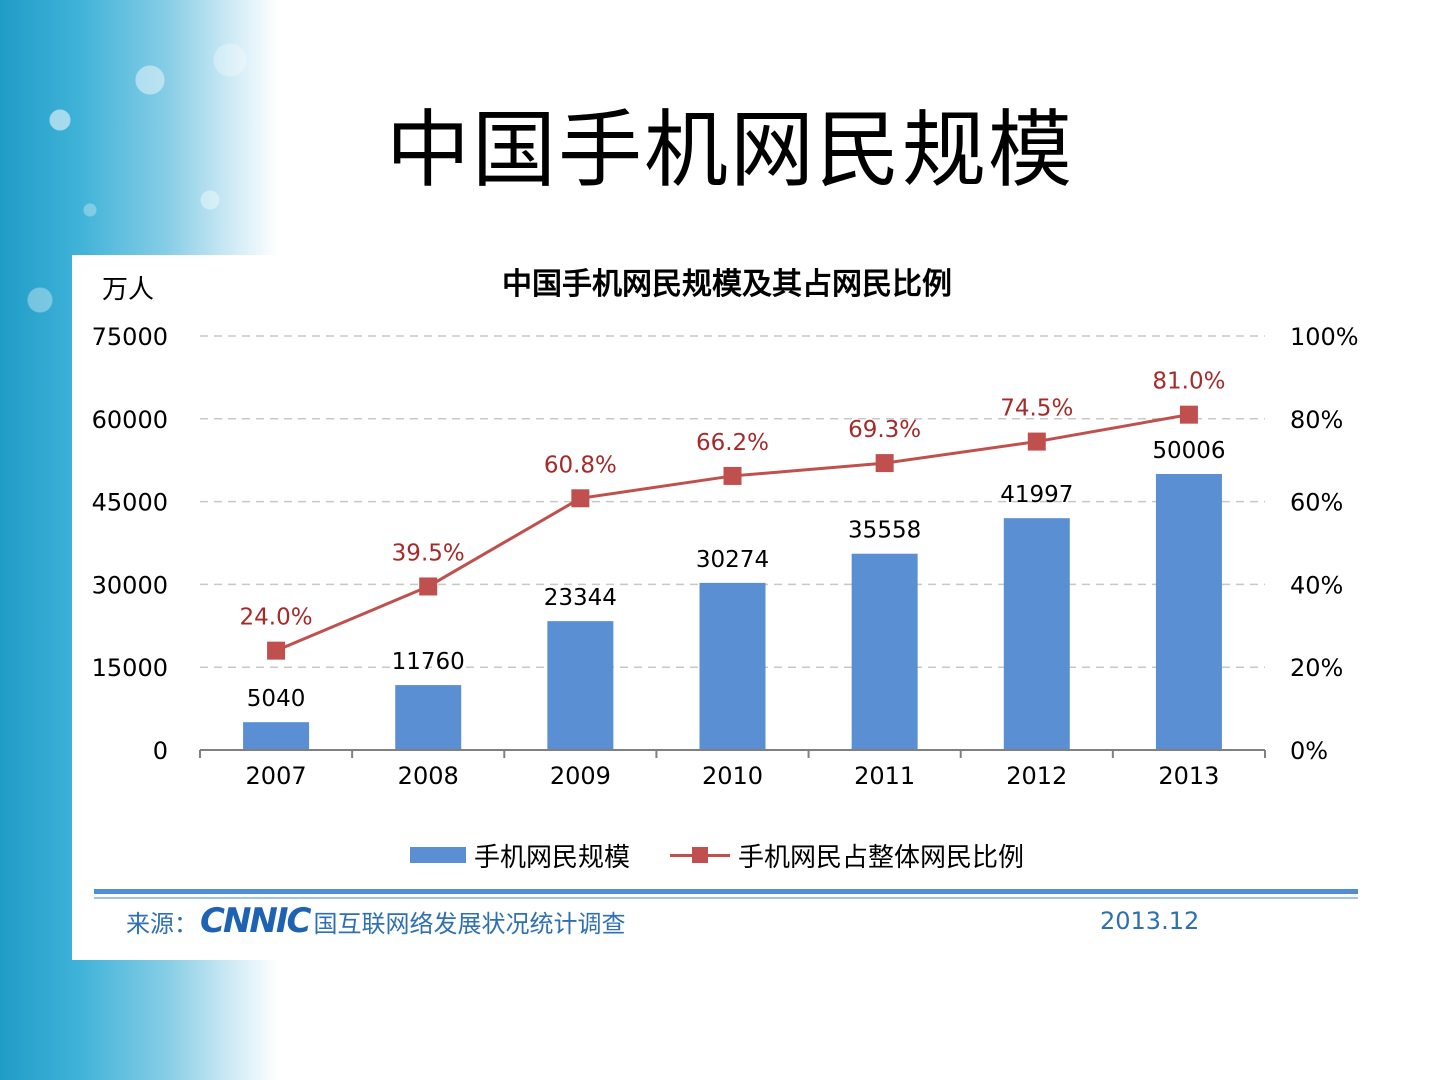 The image size is (1440, 1080). I want to click on bar-data-label: 11760, so click(428, 662).